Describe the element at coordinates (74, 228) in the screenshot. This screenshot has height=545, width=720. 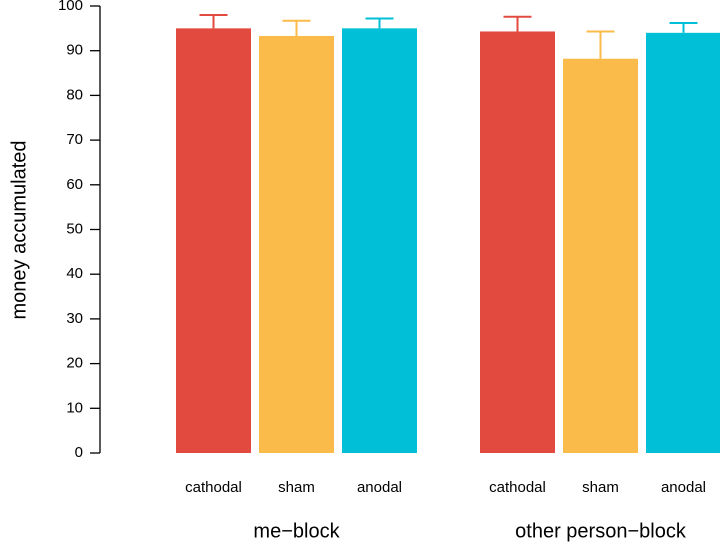
I see `y-tick-label: 50` at that location.